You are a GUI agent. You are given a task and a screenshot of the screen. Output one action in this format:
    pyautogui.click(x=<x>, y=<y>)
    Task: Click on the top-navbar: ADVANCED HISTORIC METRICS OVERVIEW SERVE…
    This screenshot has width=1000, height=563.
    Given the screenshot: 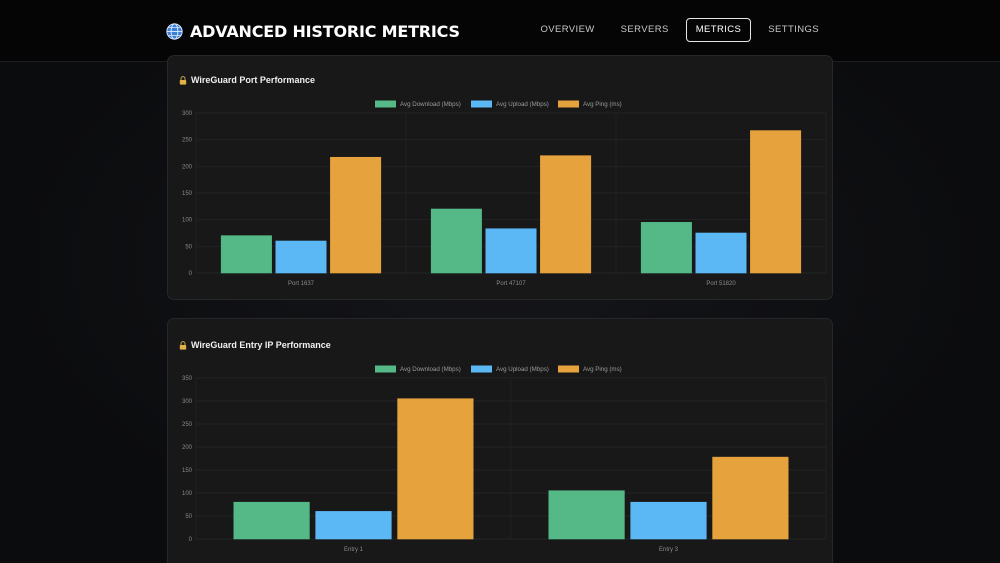 What is the action you would take?
    pyautogui.click(x=500, y=31)
    